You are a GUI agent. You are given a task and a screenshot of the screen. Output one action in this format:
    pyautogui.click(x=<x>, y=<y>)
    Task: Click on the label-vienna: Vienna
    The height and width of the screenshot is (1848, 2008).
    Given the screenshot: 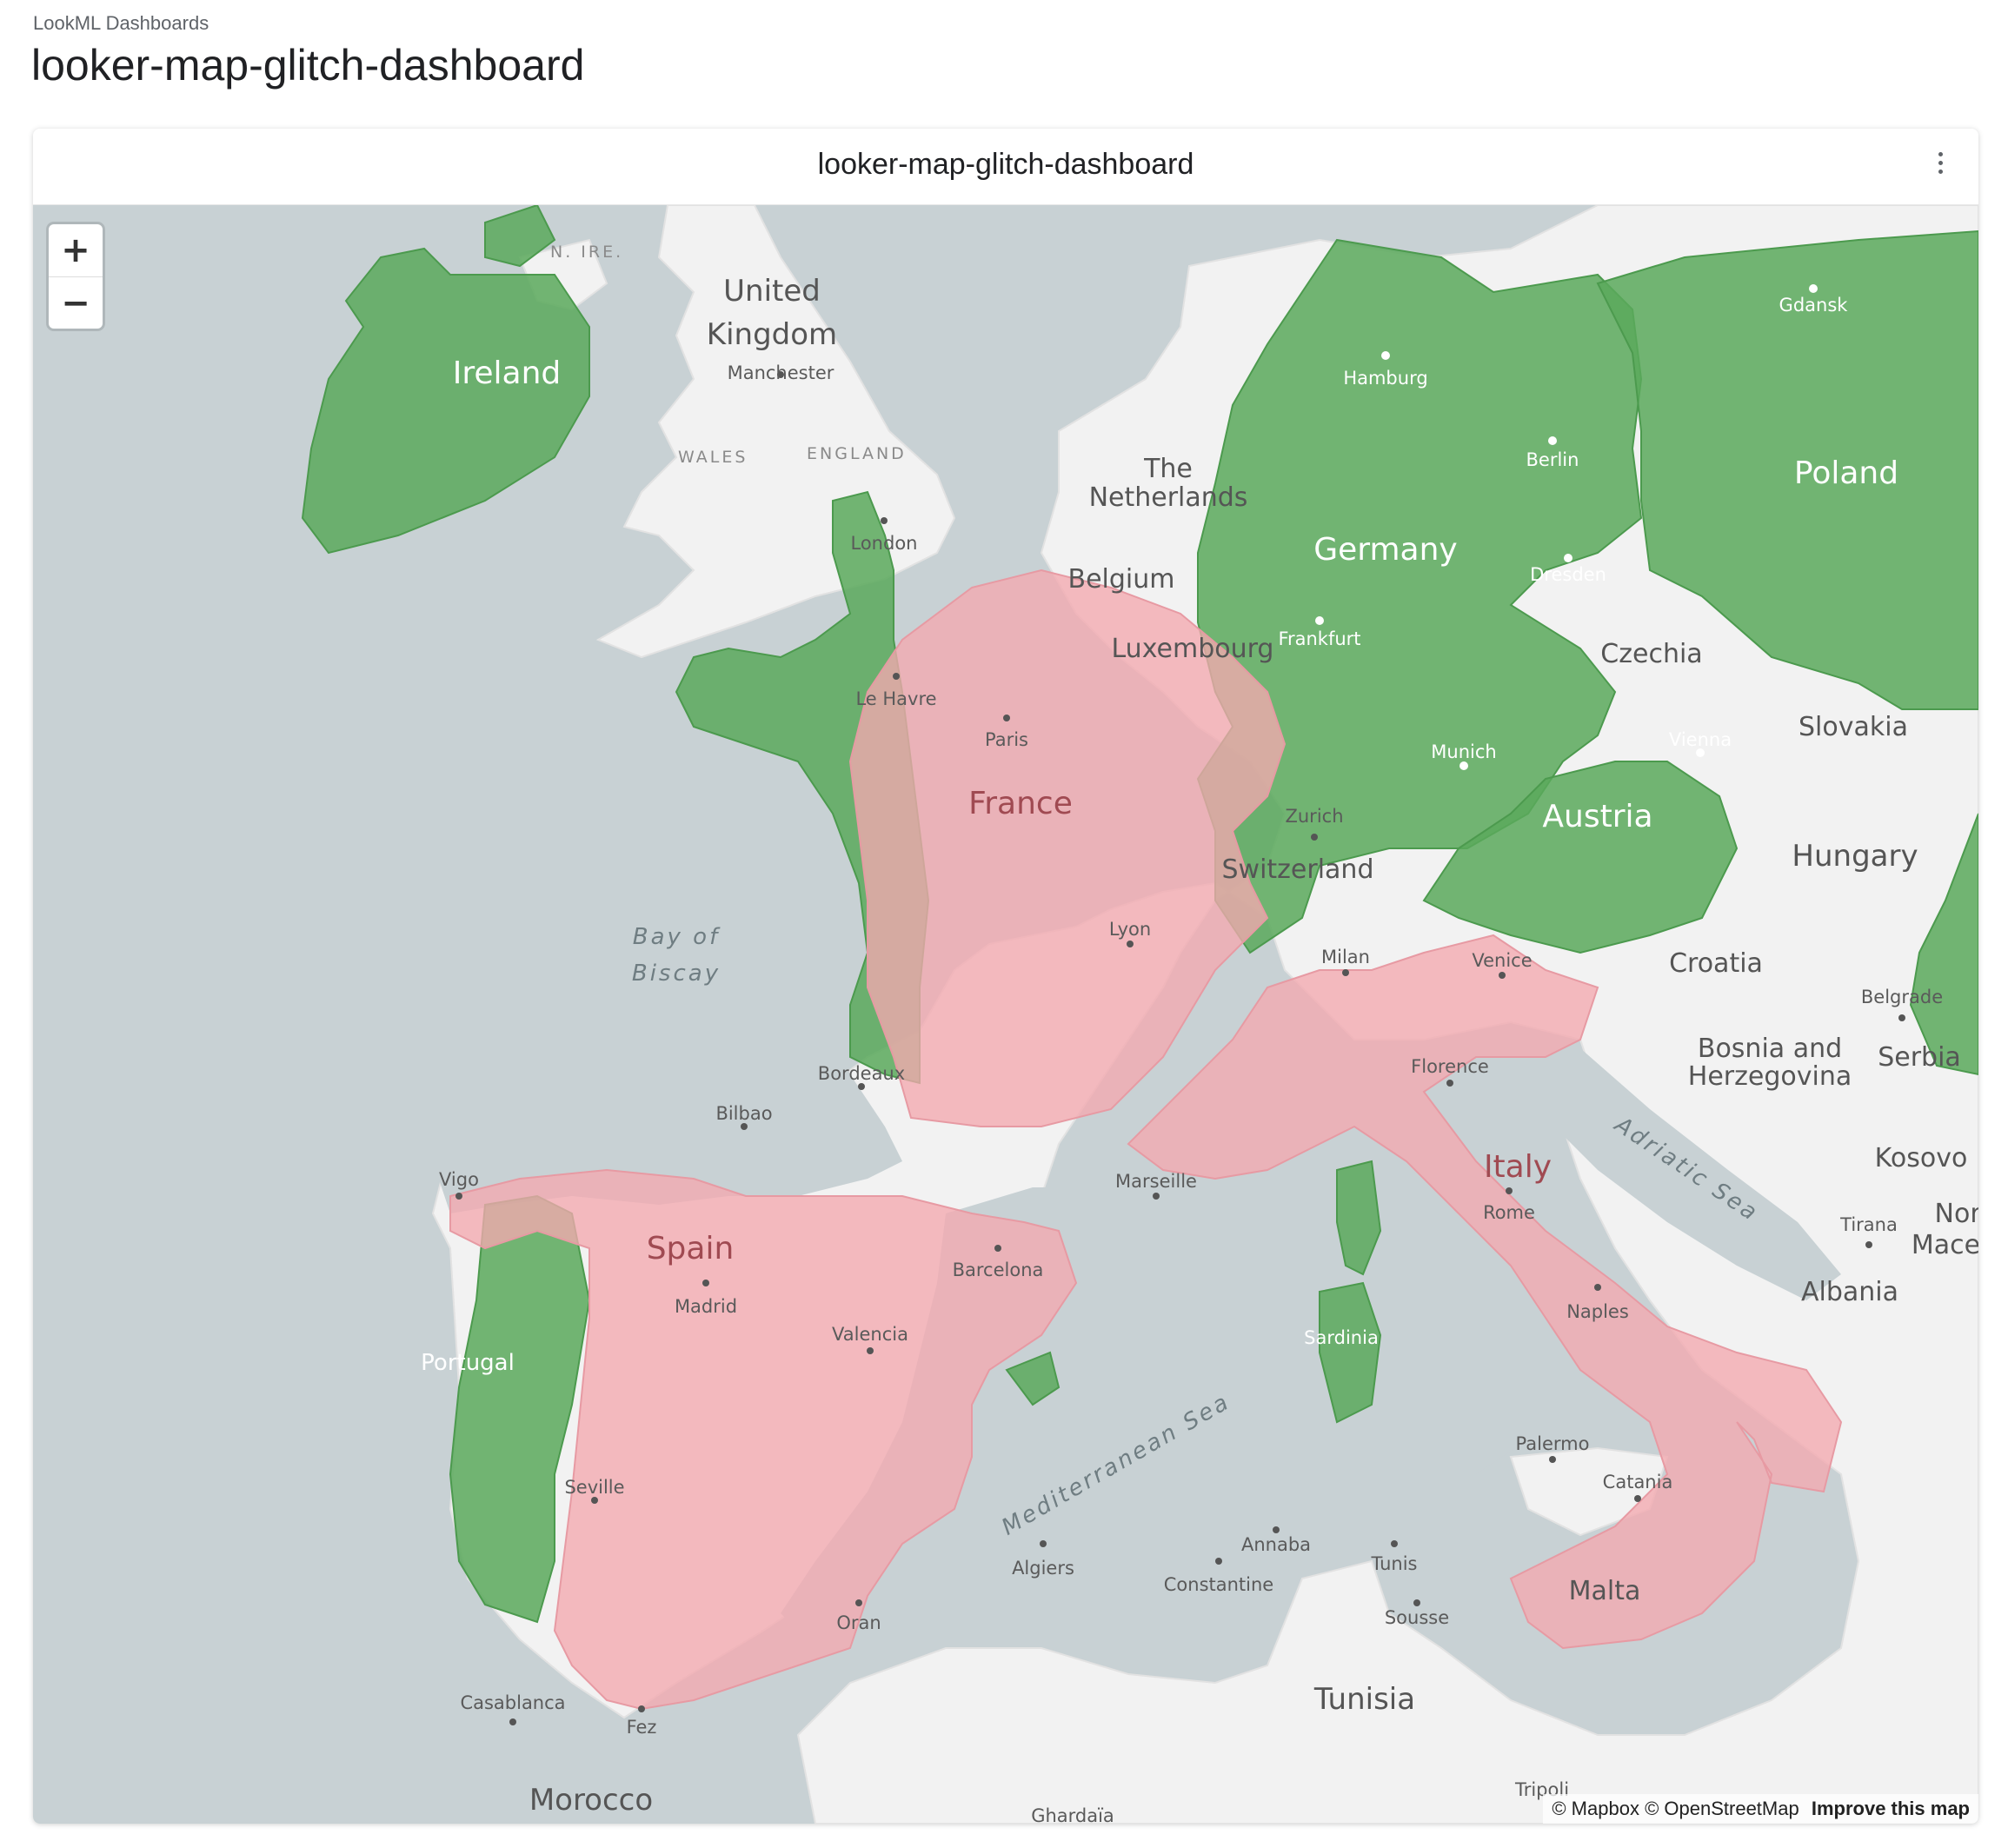 What is the action you would take?
    pyautogui.click(x=1701, y=739)
    